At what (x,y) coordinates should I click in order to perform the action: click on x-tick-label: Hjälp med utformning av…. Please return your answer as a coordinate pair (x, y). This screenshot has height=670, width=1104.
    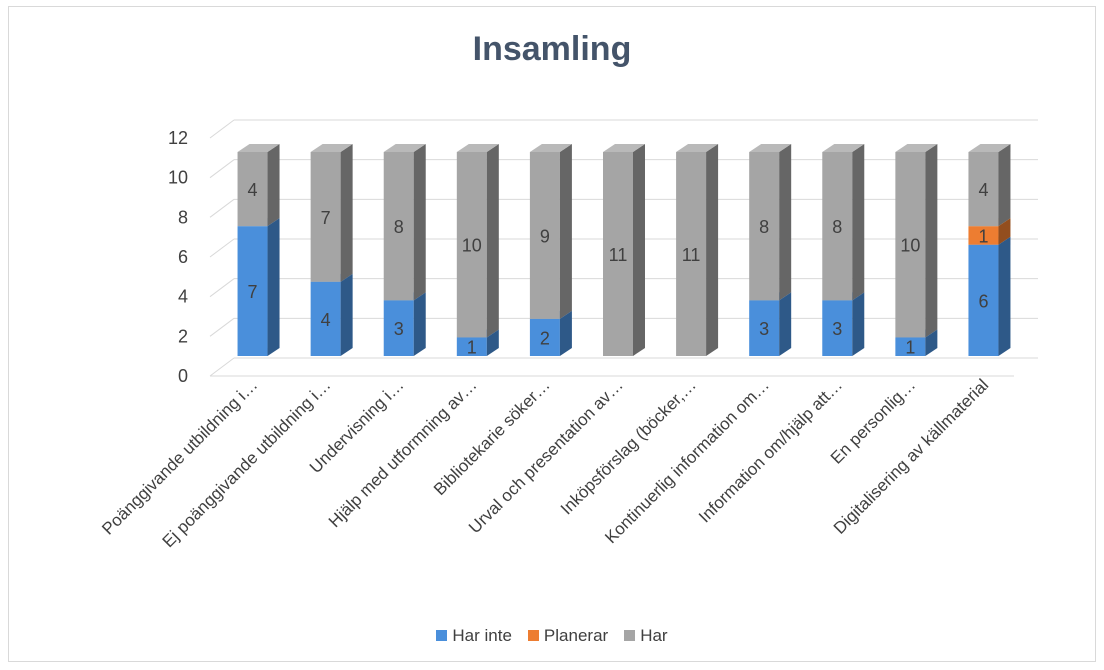
    Looking at the image, I should click on (403, 453).